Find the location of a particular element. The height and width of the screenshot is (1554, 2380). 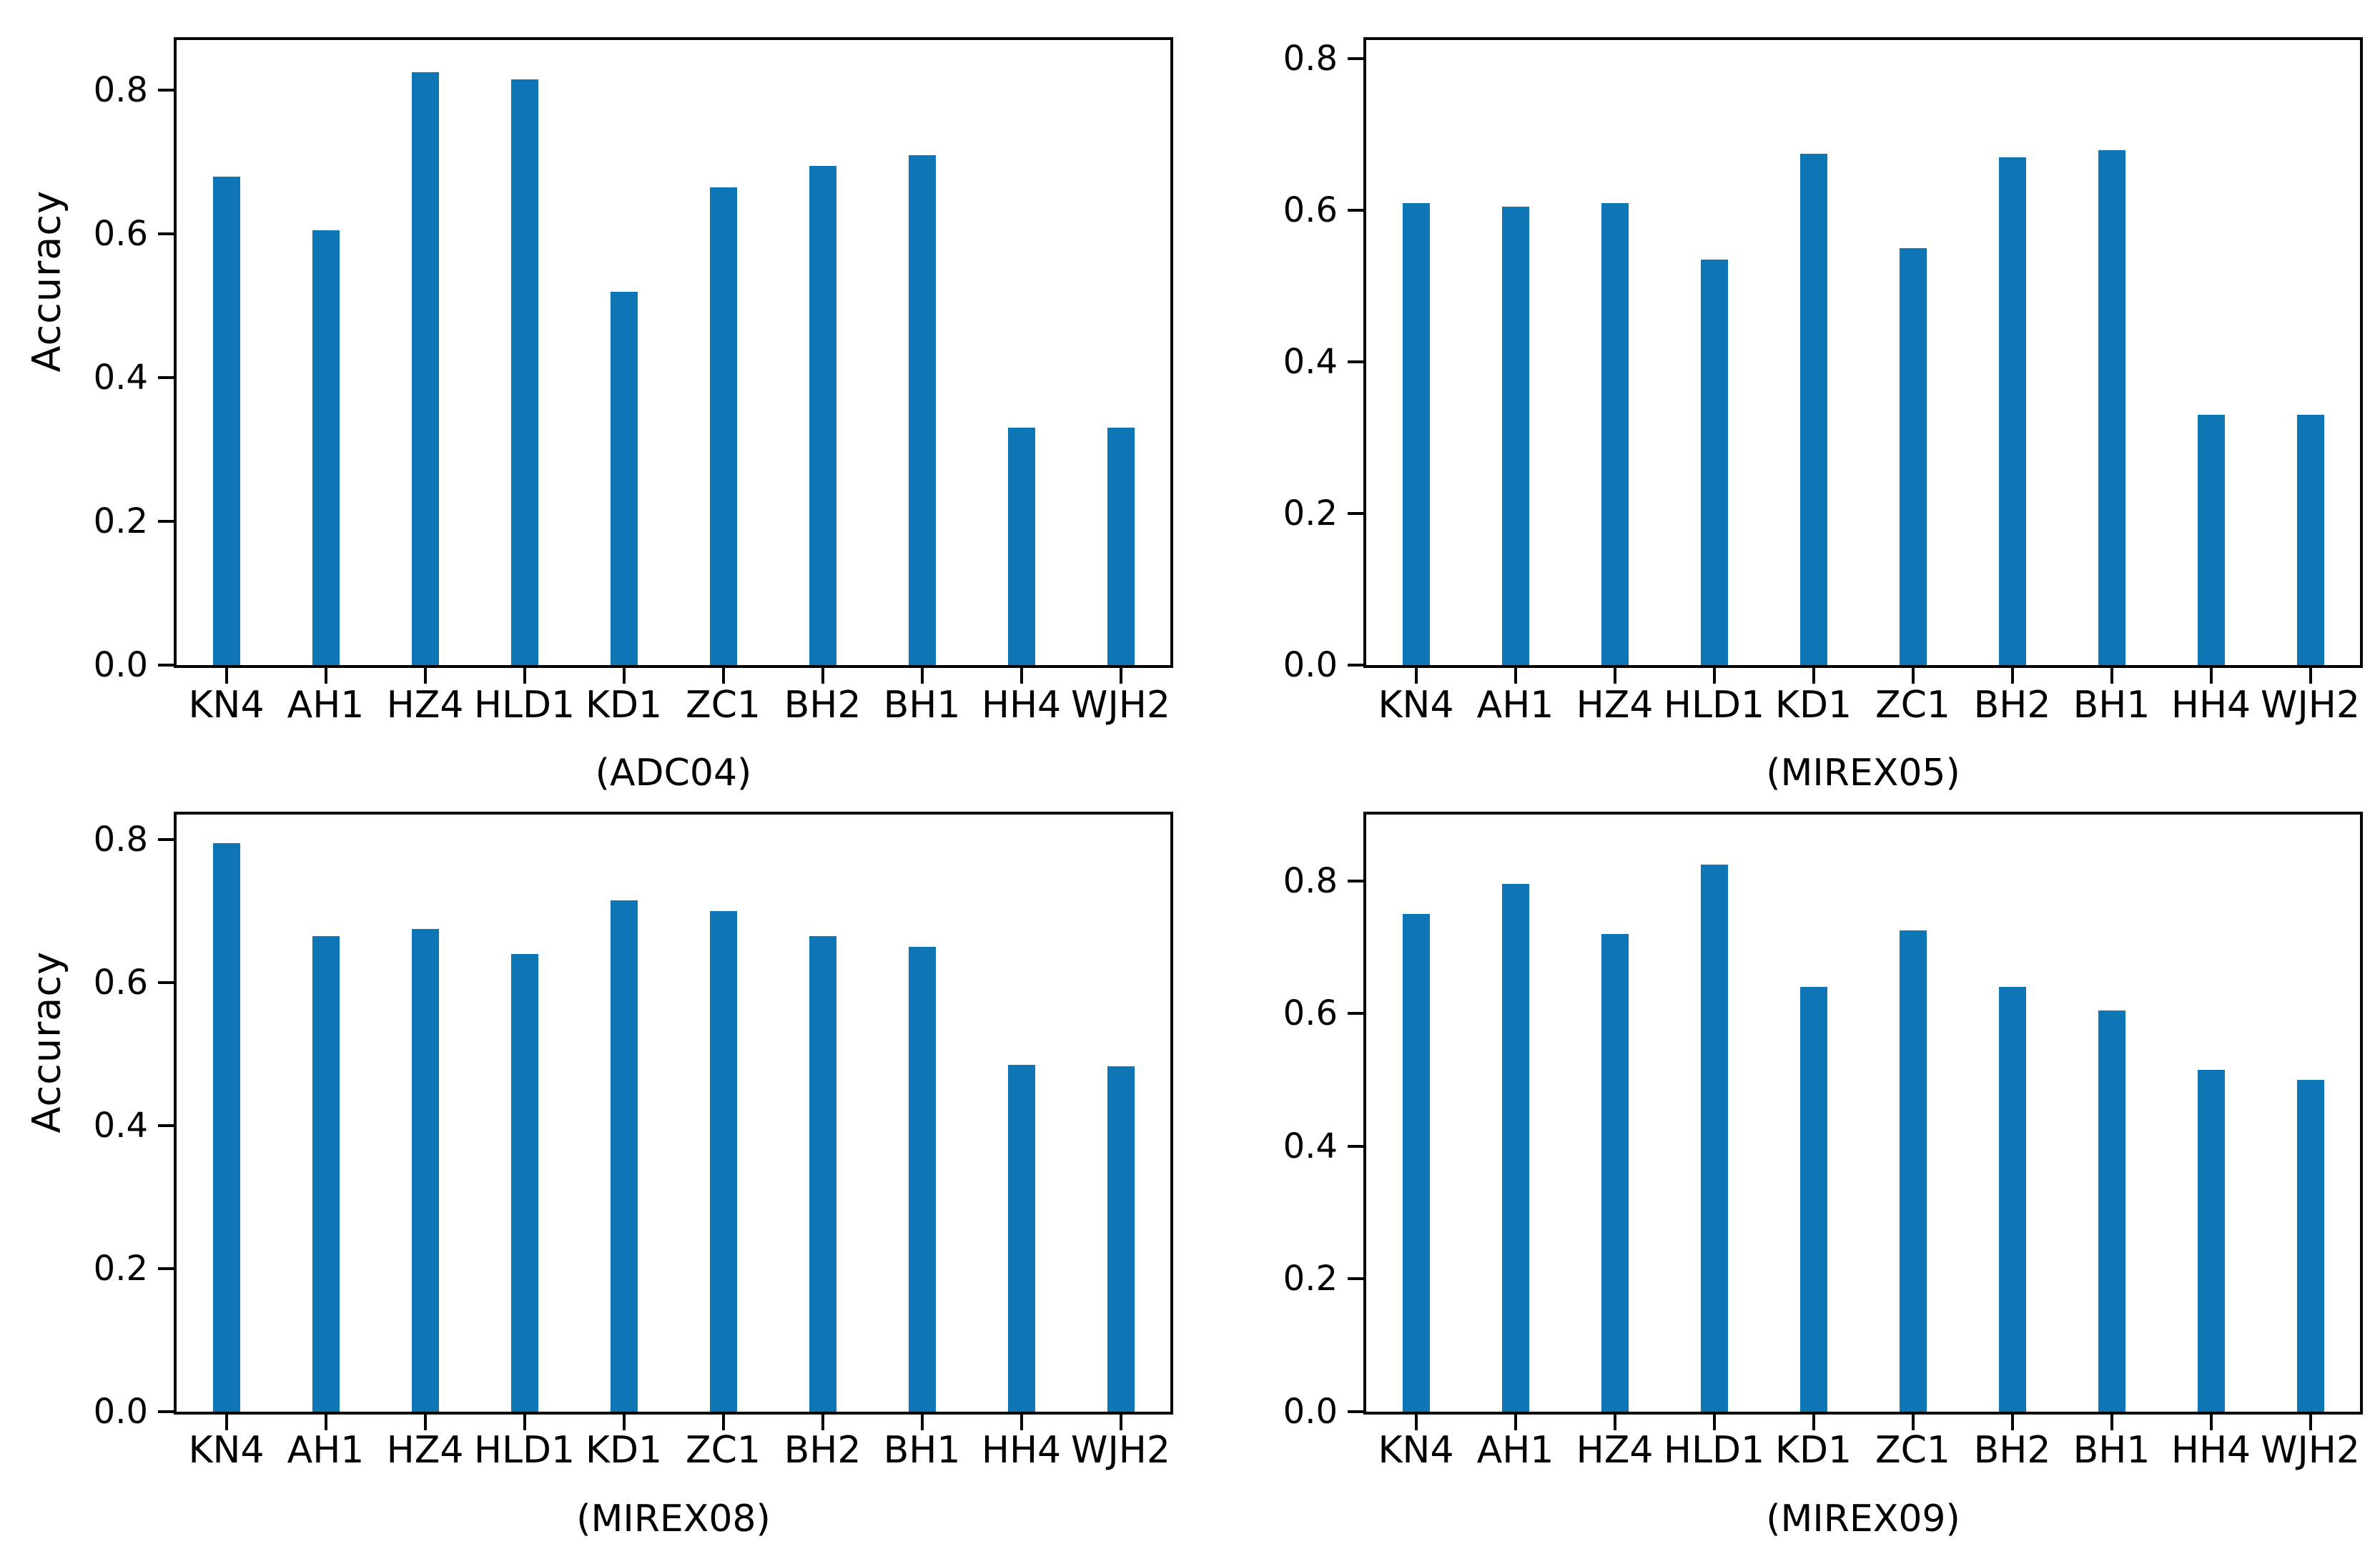

subplot-title: (MIREX08) is located at coordinates (673, 1519).